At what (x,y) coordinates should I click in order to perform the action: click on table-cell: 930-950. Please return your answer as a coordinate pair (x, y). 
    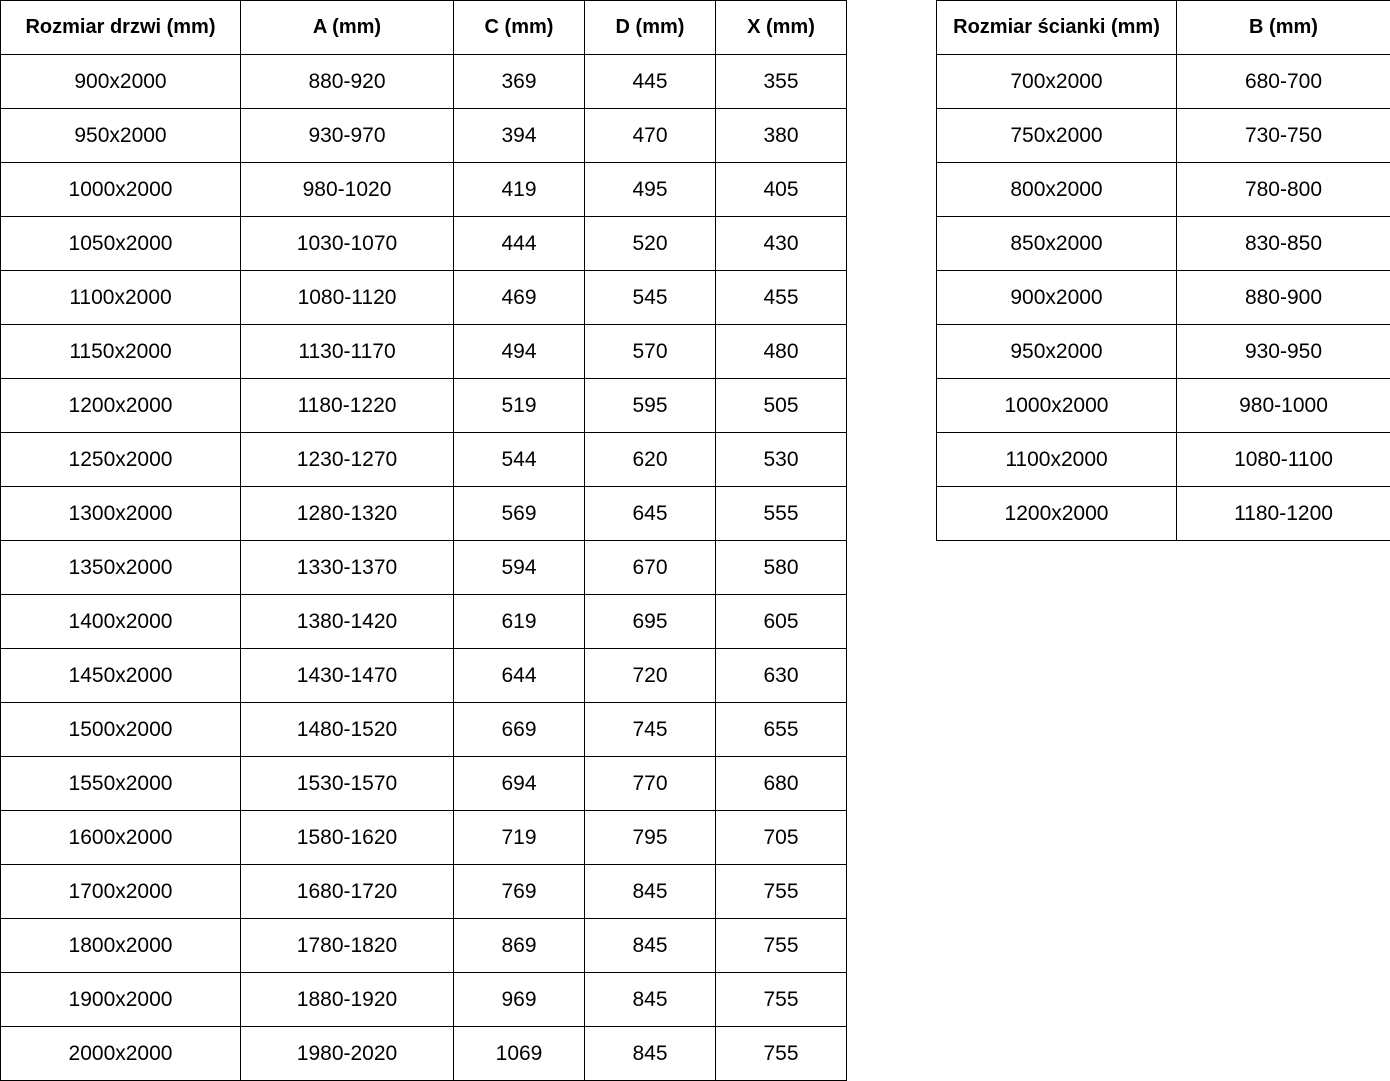
    Looking at the image, I should click on (1283, 351).